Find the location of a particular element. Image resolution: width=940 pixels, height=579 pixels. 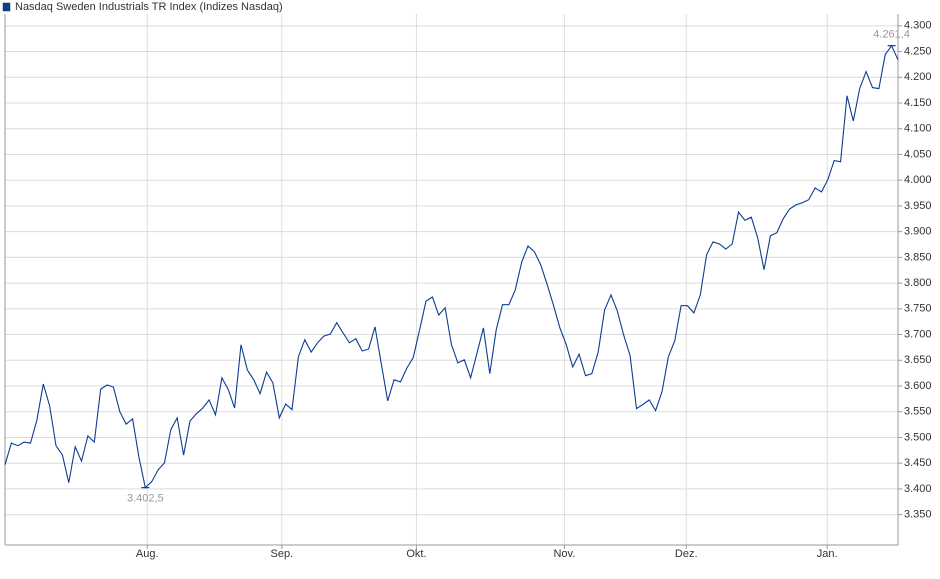

y-tick-label: 4.150 is located at coordinates (918, 103).